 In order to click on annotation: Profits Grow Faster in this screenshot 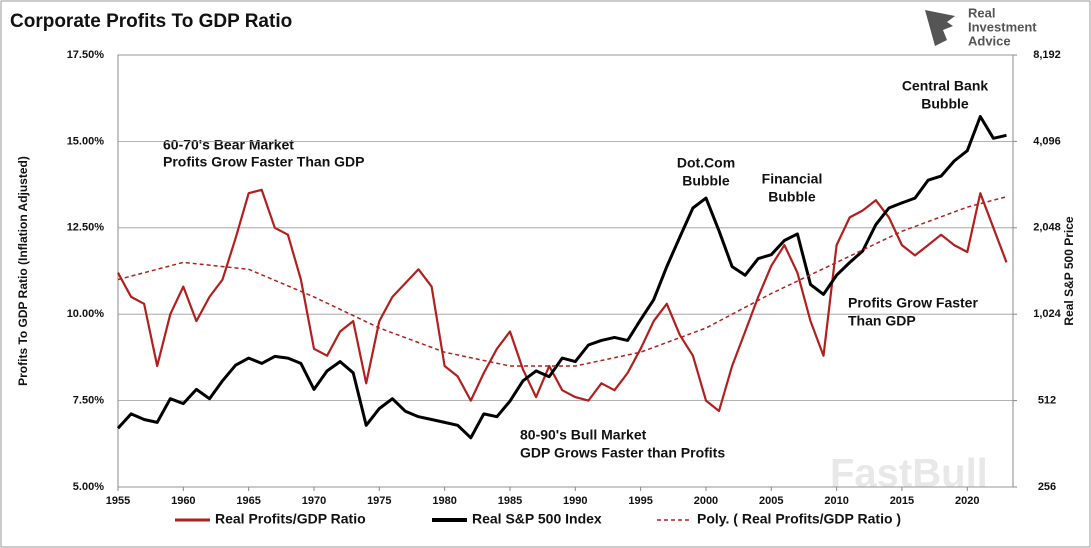, I will do `click(913, 303)`.